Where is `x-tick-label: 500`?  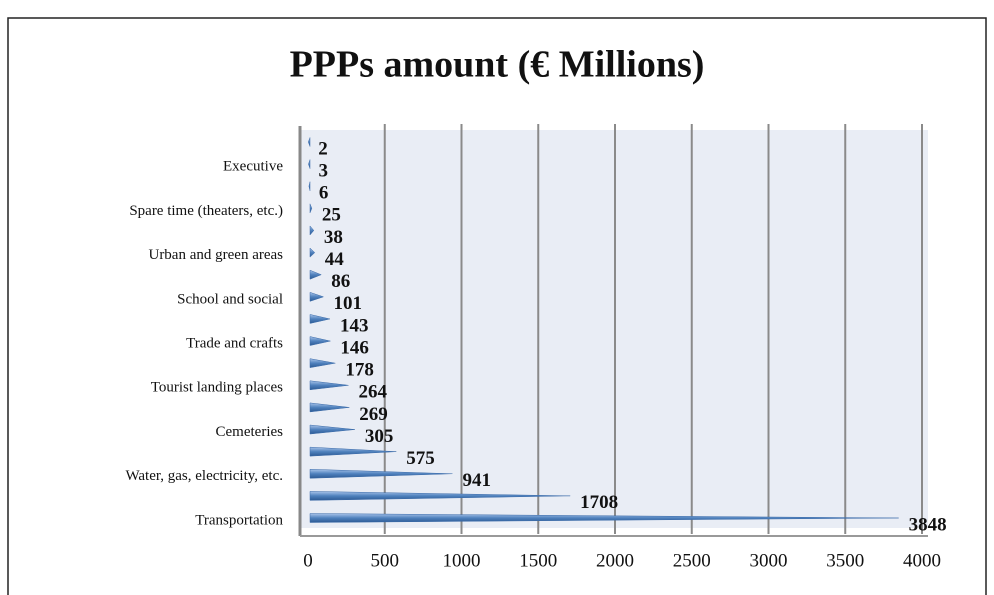
x-tick-label: 500 is located at coordinates (385, 560).